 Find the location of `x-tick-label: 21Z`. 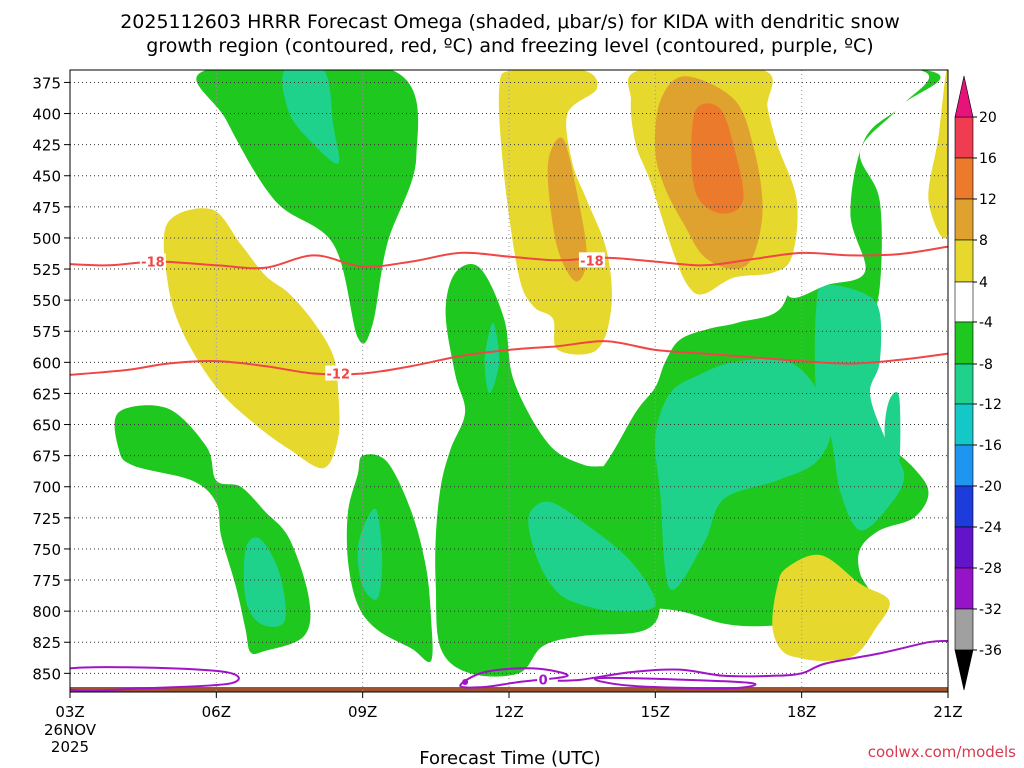

x-tick-label: 21Z is located at coordinates (947, 712).